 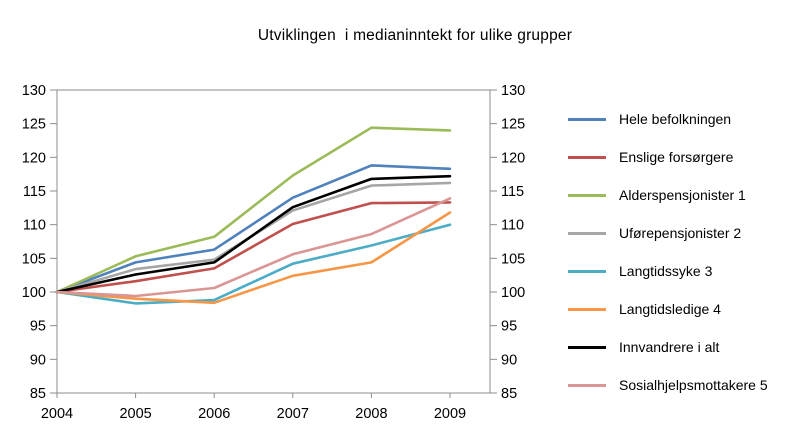 What do you see at coordinates (512, 226) in the screenshot?
I see `y-axis-label-right: 110` at bounding box center [512, 226].